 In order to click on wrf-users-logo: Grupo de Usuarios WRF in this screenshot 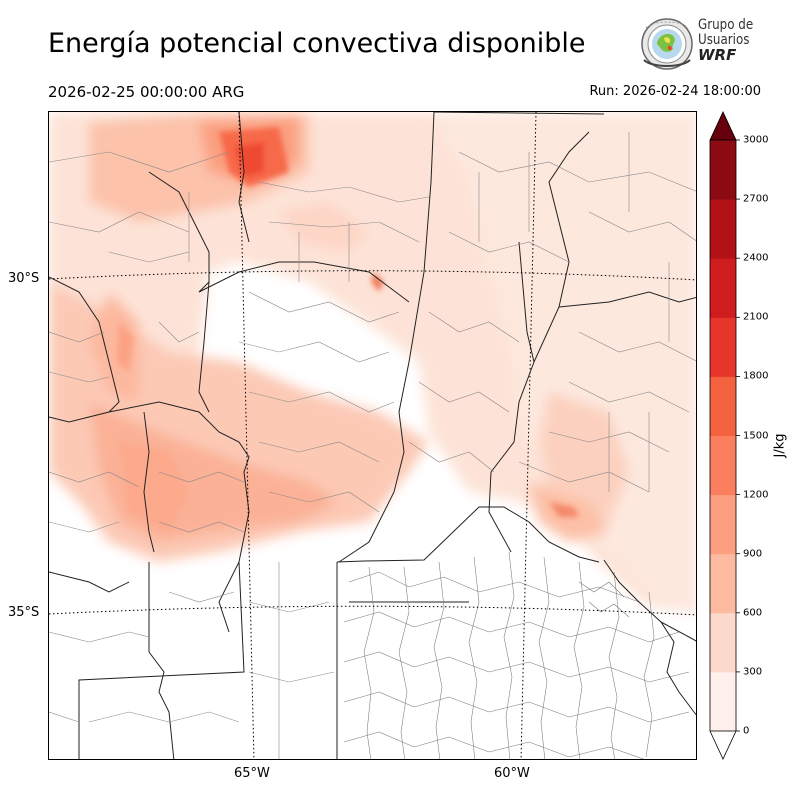, I will do `click(700, 44)`.